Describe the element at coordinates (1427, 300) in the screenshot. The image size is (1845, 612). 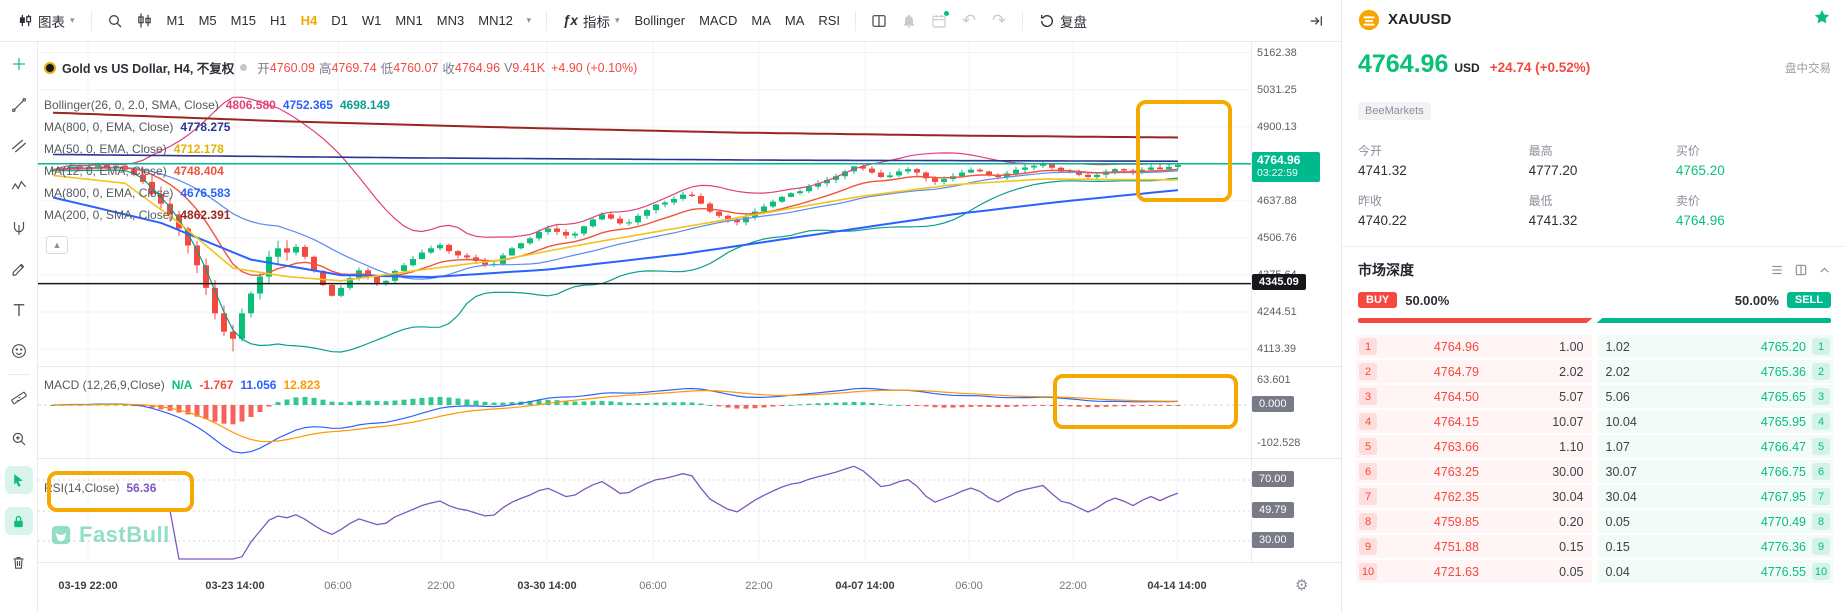
I see `buy-percent: 50.00%` at that location.